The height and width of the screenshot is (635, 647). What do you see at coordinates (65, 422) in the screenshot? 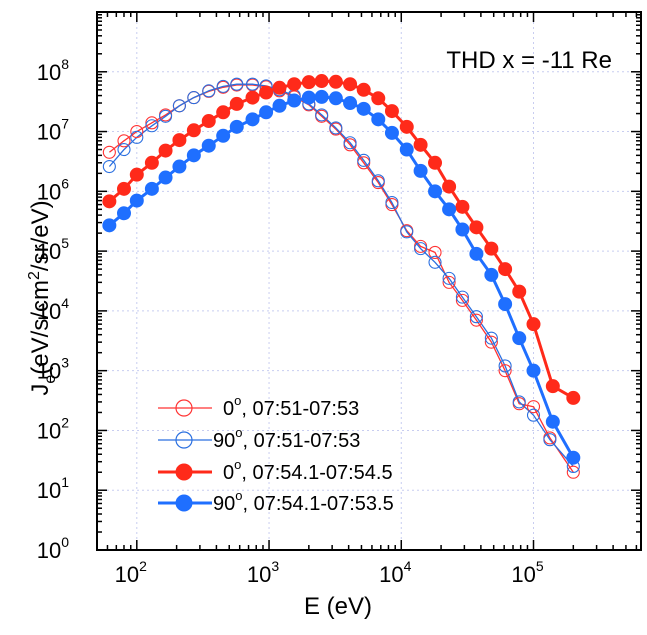
I see `y-tick-label-exp: 2` at bounding box center [65, 422].